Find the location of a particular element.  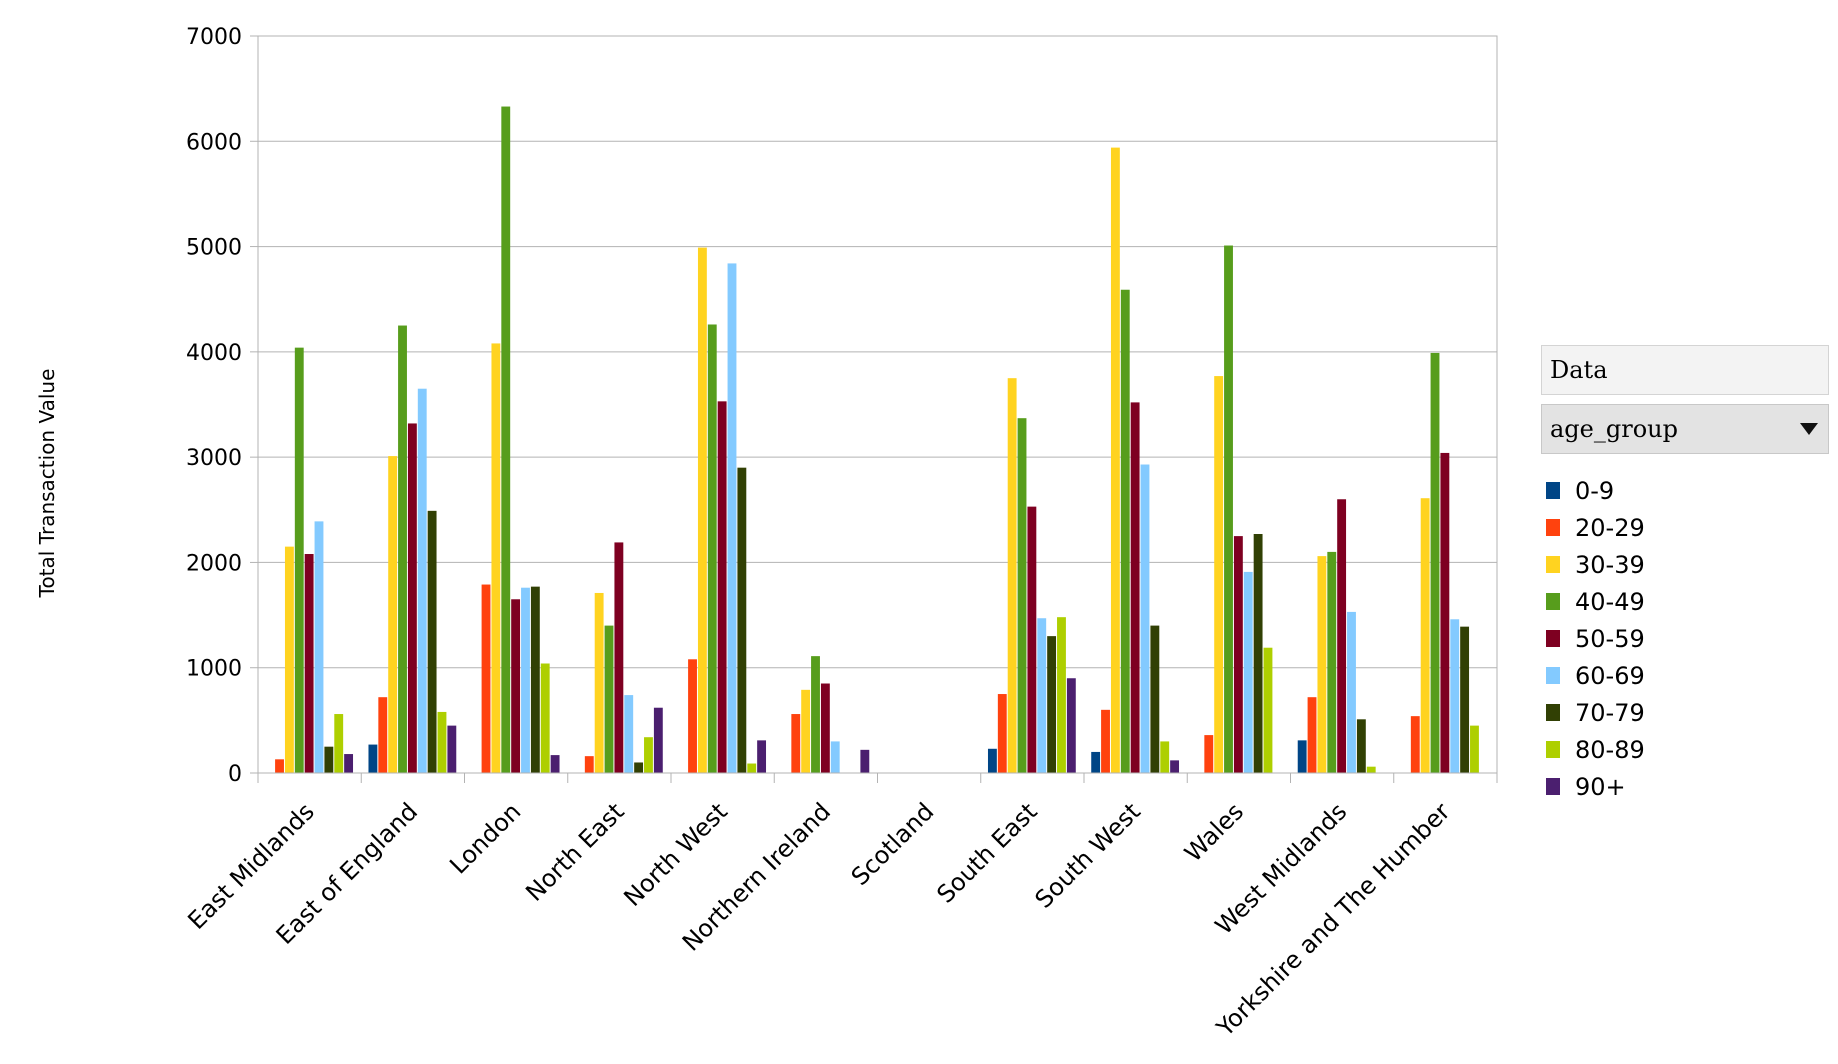

y-tick-label: 4000 is located at coordinates (214, 353).